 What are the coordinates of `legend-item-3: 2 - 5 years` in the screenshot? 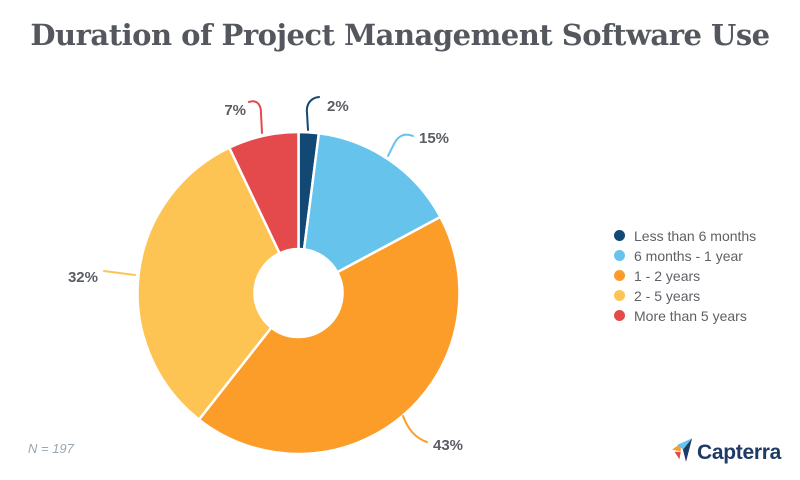 It's located at (685, 296).